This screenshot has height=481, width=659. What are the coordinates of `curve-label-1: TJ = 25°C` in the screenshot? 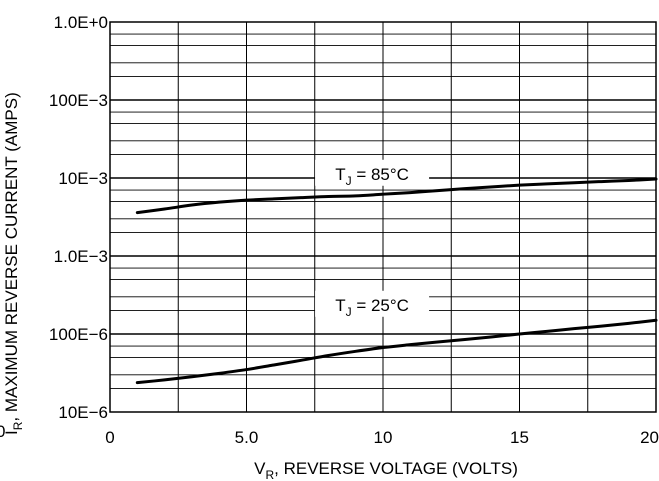 It's located at (372, 307).